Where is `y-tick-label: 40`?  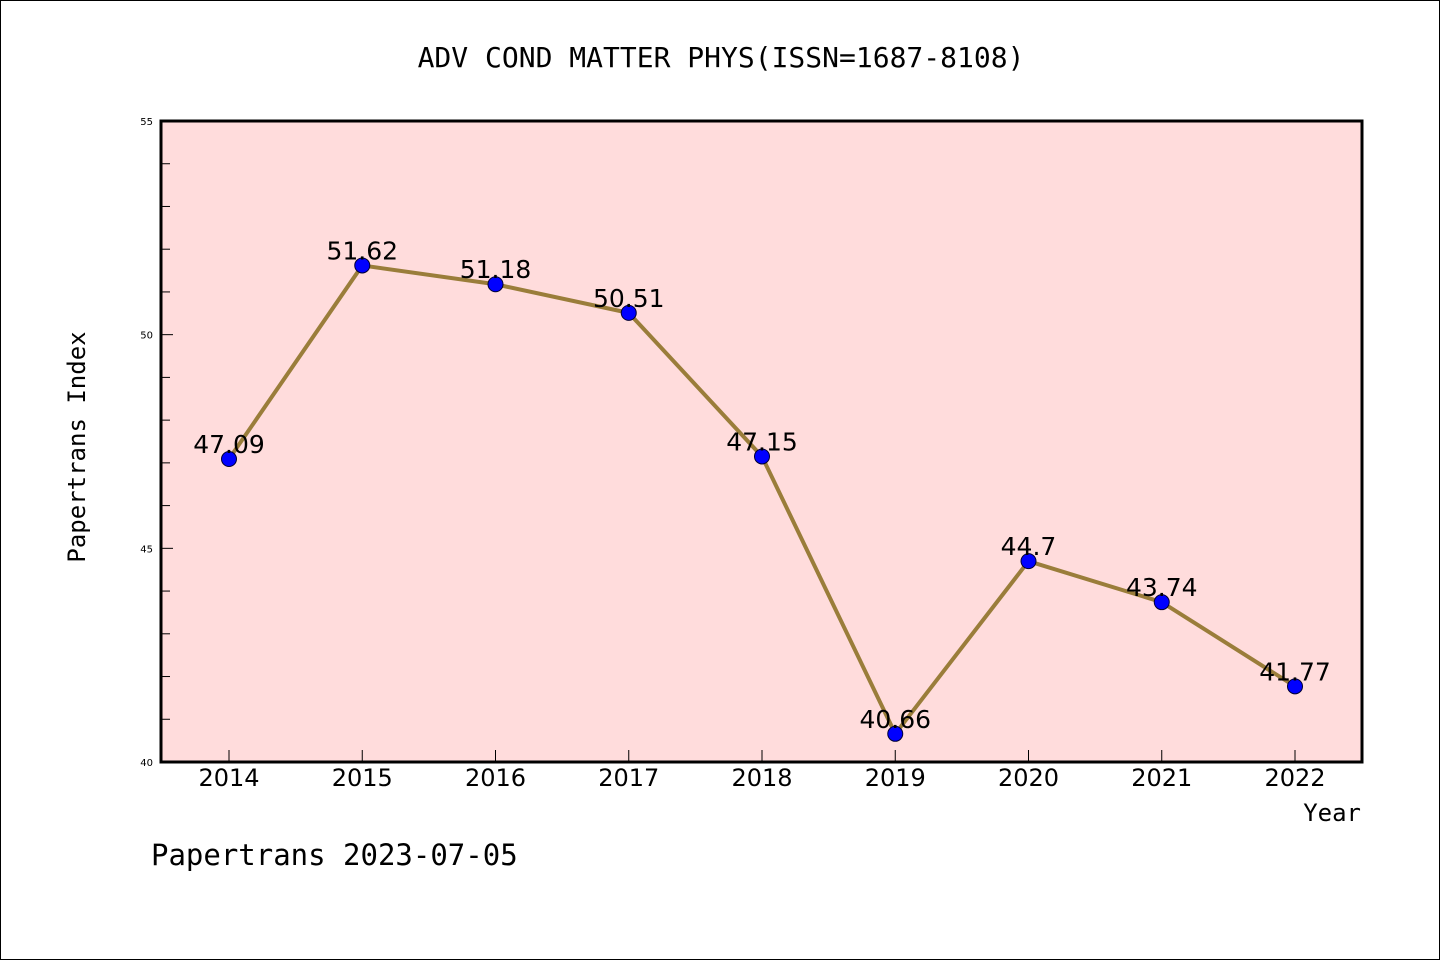
y-tick-label: 40 is located at coordinates (146, 763).